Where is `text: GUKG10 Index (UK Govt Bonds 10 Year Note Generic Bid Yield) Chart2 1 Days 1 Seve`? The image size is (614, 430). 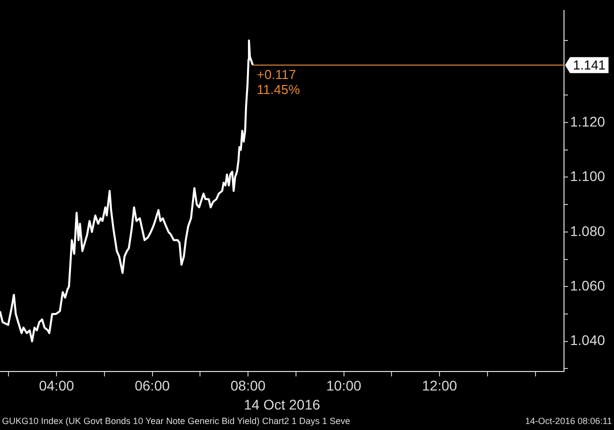 text: GUKG10 Index (UK Govt Bonds 10 Year Note Generic Bid Yield) Chart2 1 Days 1 Seve is located at coordinates (176, 421).